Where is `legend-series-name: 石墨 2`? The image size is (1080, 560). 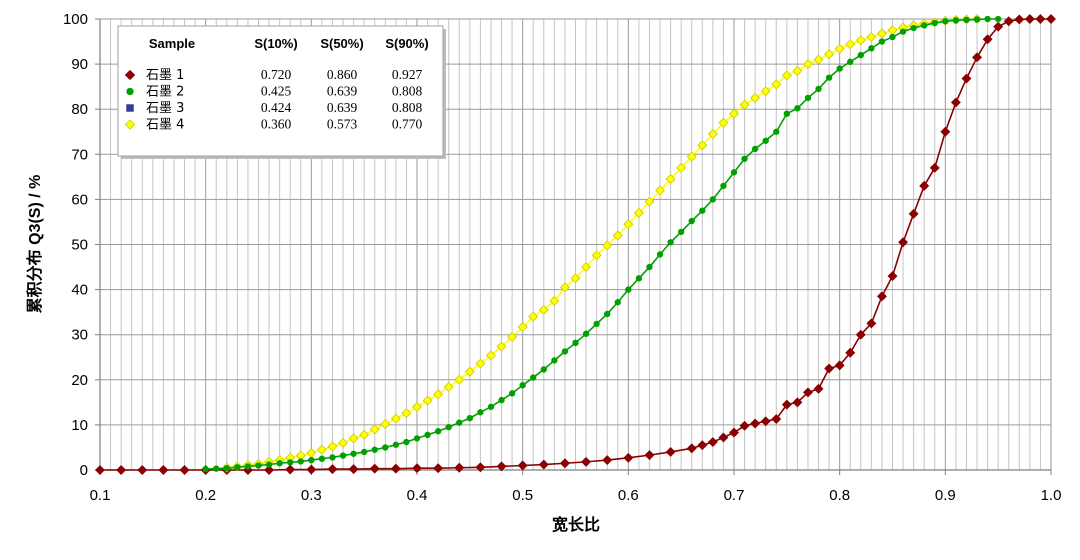 legend-series-name: 石墨 2 is located at coordinates (165, 92).